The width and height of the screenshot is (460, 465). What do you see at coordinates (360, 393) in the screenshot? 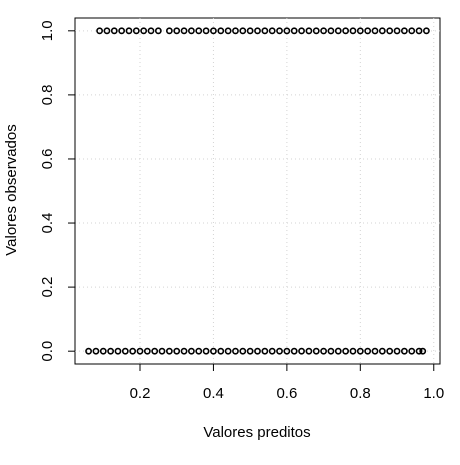
I see `x-tick-label: 0.8` at bounding box center [360, 393].